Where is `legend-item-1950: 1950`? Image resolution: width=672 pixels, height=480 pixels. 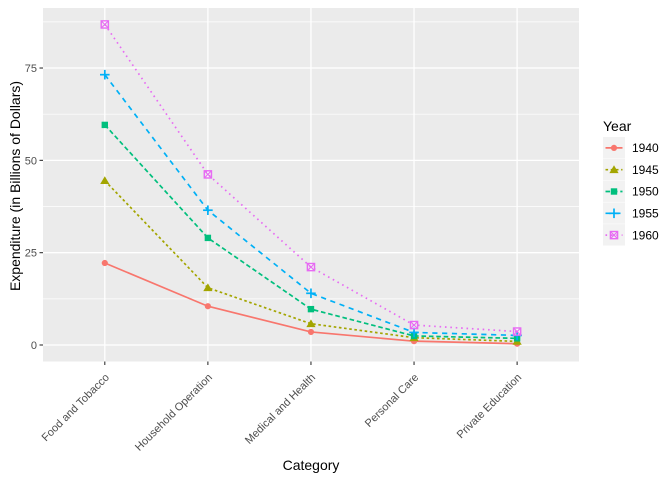
legend-item-1950: 1950 is located at coordinates (631, 191).